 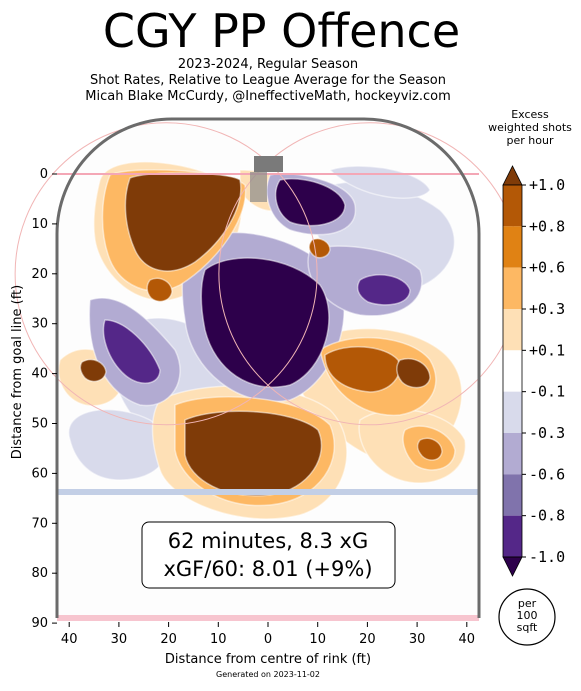 I want to click on y-tick-label: 0, so click(x=44, y=174).